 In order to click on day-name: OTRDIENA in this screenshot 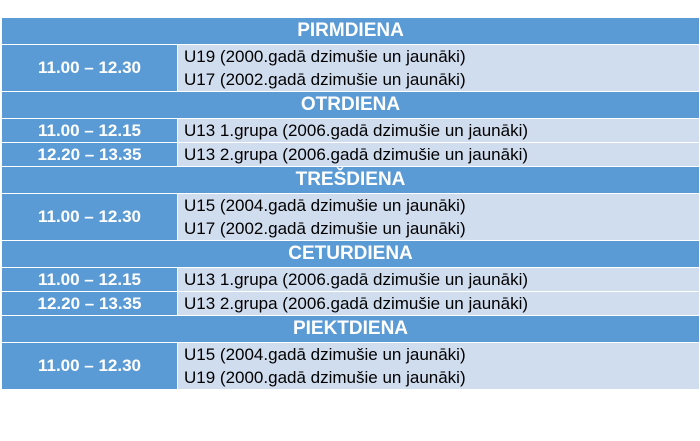, I will do `click(350, 105)`.